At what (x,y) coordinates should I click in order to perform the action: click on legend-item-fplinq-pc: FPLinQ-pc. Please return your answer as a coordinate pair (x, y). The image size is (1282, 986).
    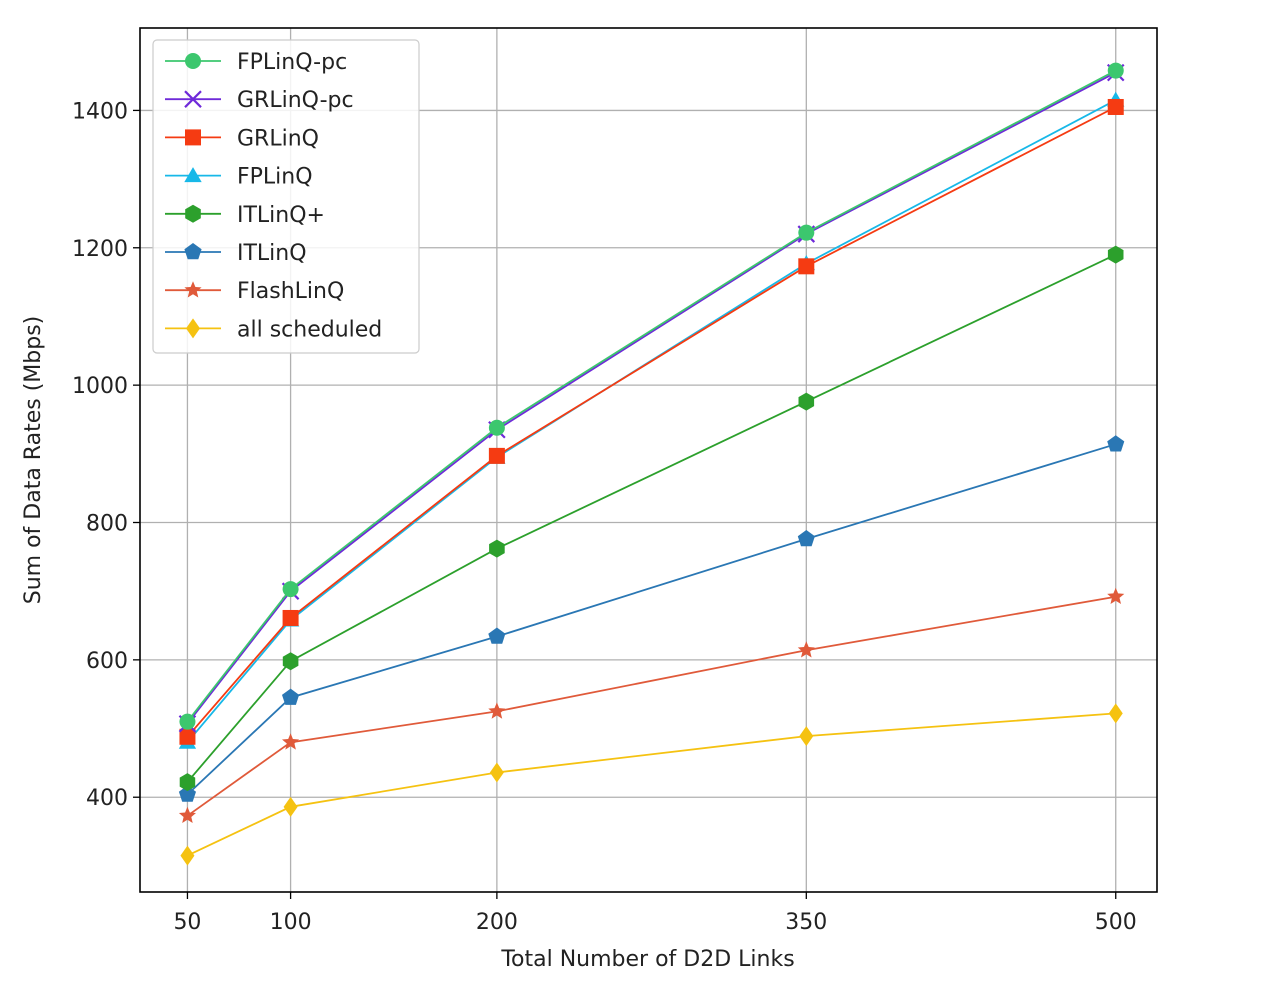
    Looking at the image, I should click on (256, 62).